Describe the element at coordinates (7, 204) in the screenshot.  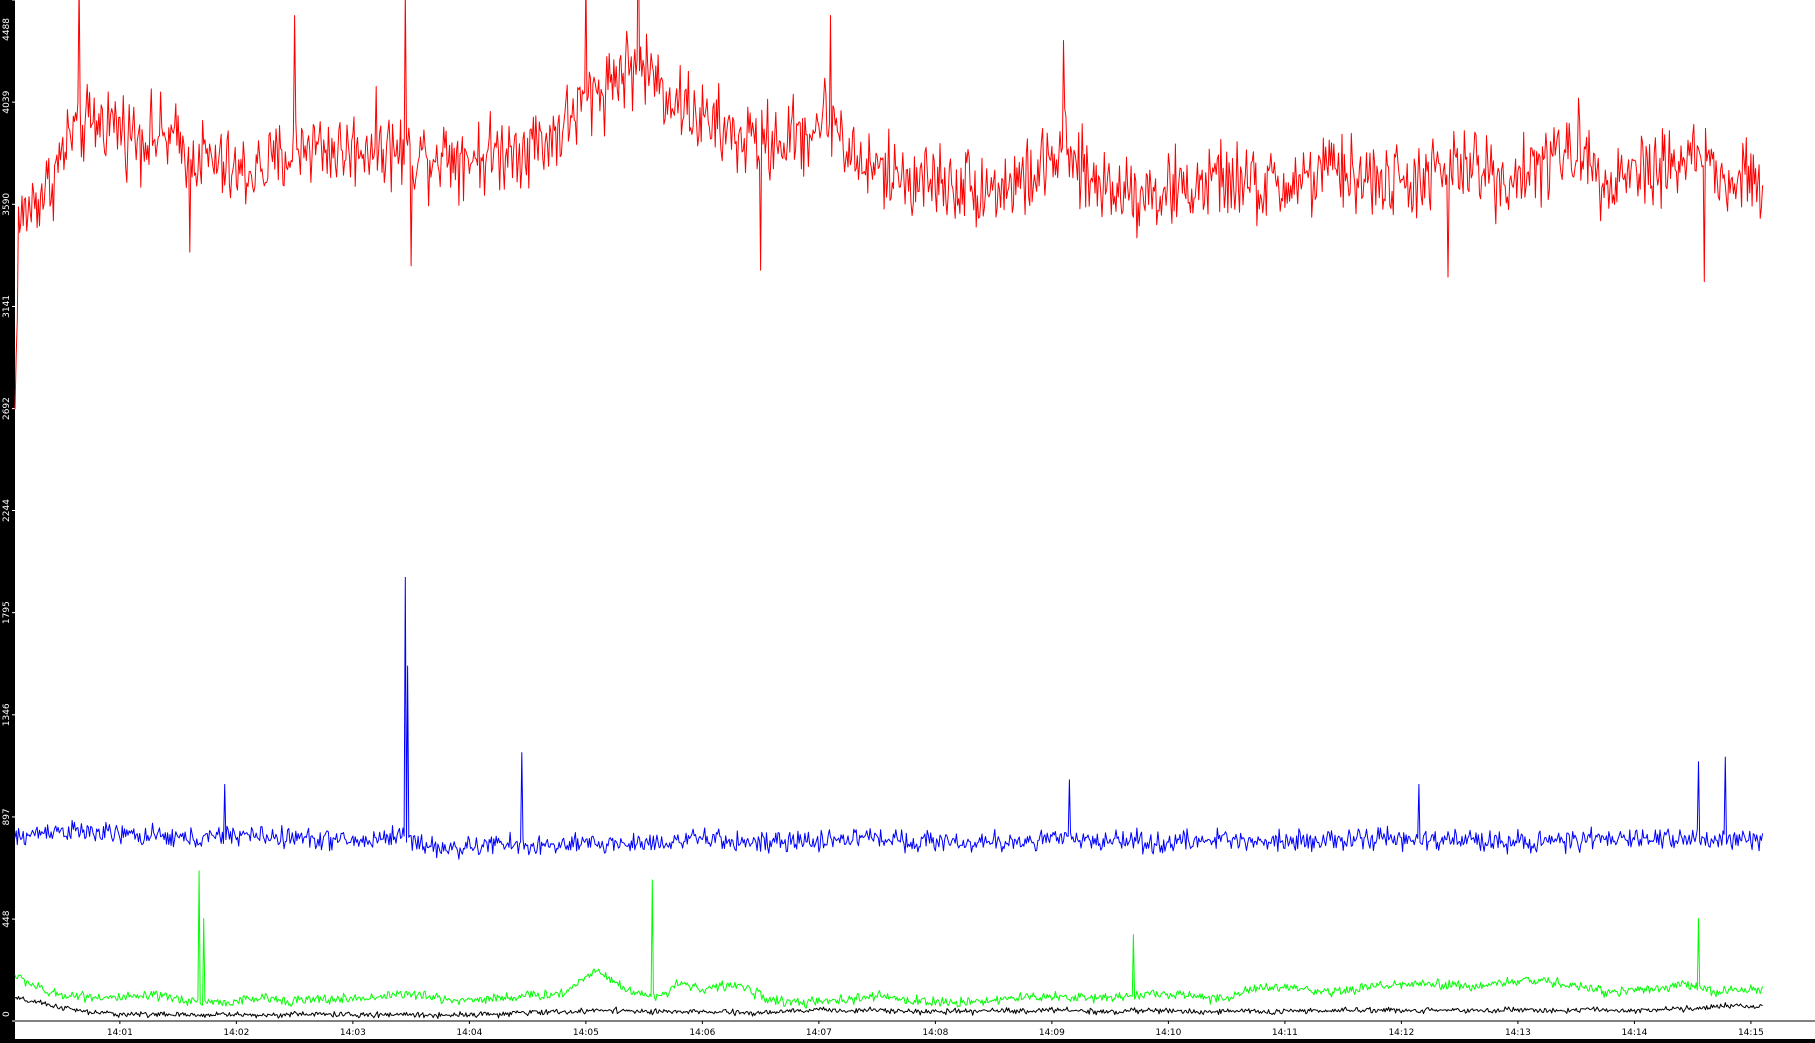
I see `y-tick-label: 3590` at that location.